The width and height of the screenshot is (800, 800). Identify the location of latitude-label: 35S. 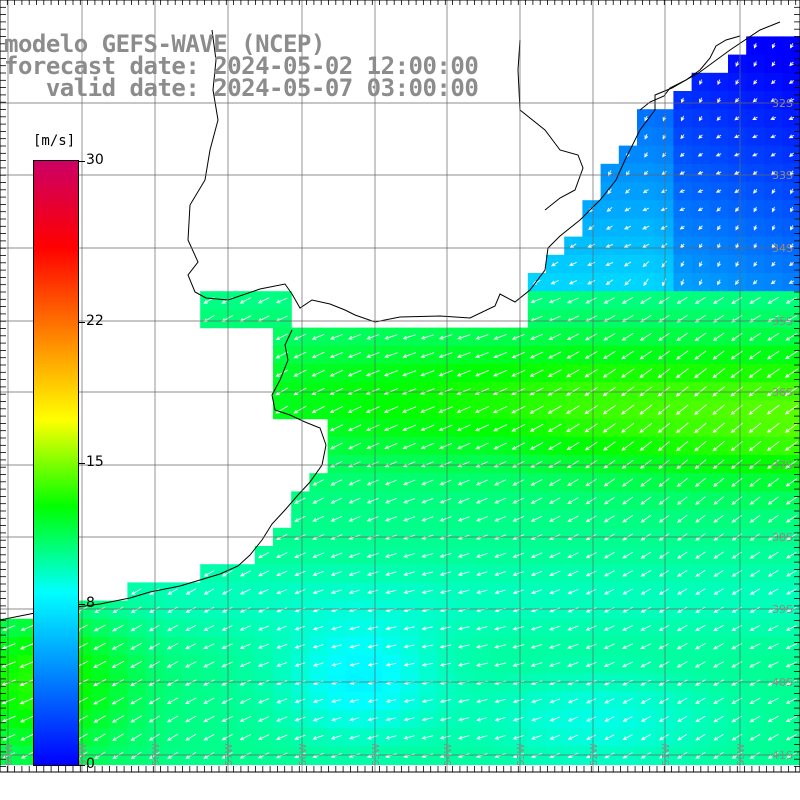
(782, 321).